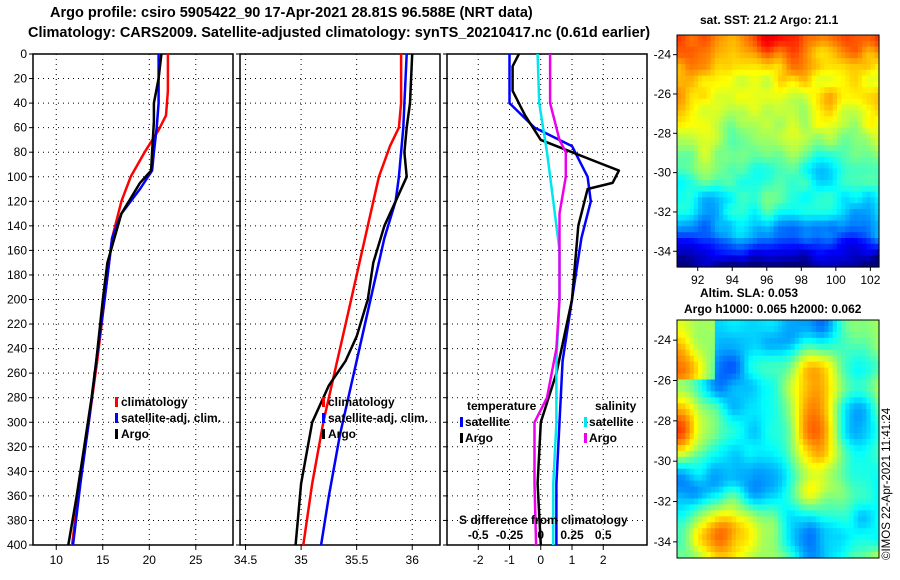  I want to click on legend-swatch, so click(323, 418).